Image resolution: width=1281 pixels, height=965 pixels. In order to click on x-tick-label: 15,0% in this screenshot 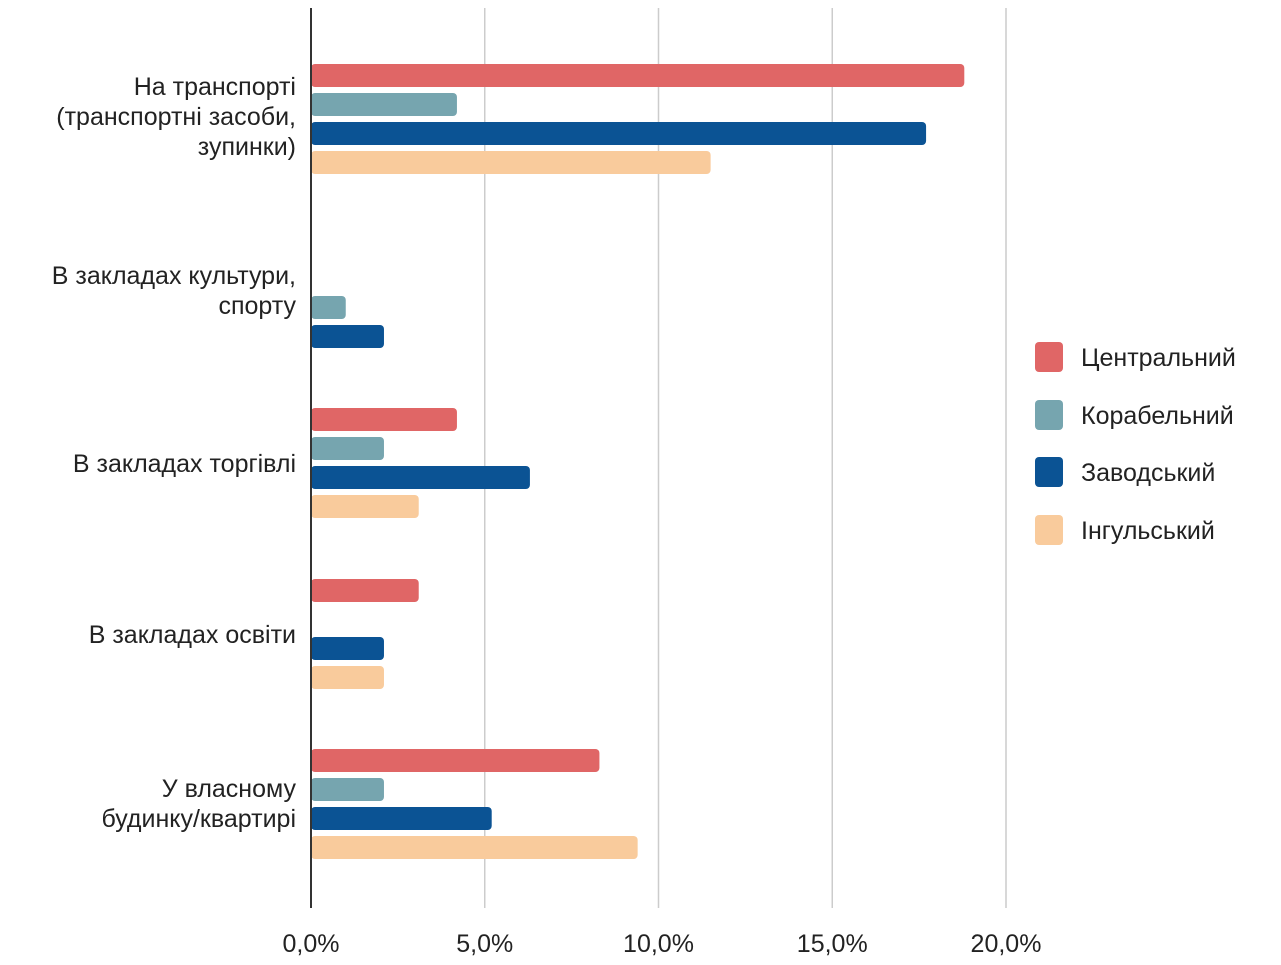, I will do `click(832, 944)`.